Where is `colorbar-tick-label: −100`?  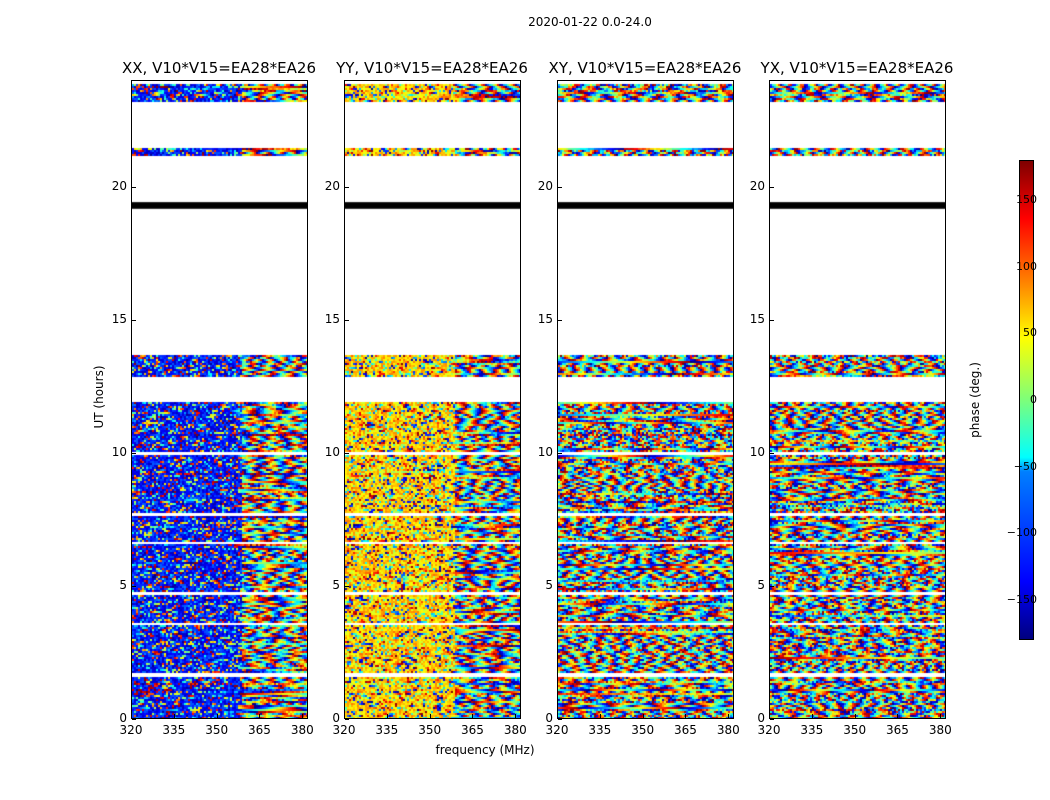 colorbar-tick-label: −100 is located at coordinates (1021, 533).